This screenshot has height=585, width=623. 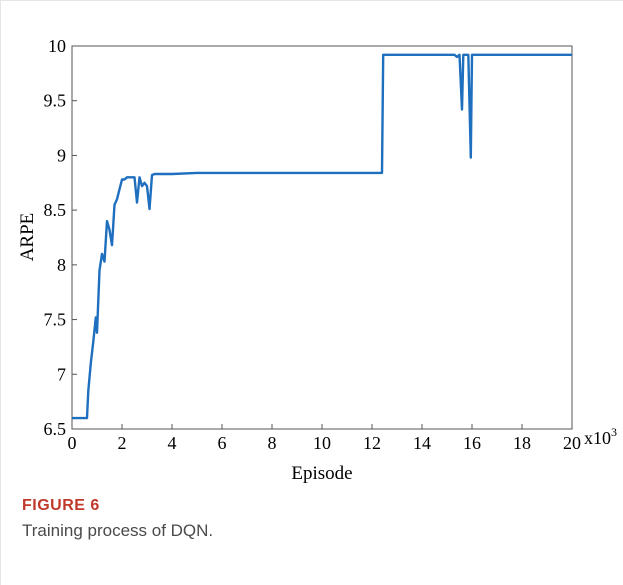 What do you see at coordinates (55, 101) in the screenshot?
I see `y-tick-label: 9.5` at bounding box center [55, 101].